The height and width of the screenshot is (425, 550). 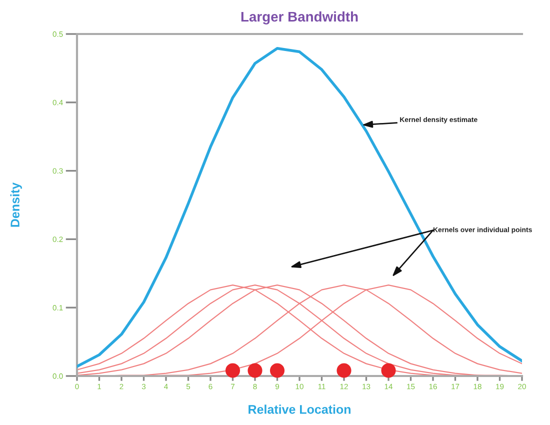 What do you see at coordinates (299, 409) in the screenshot?
I see `x-axis-title: Relative Location` at bounding box center [299, 409].